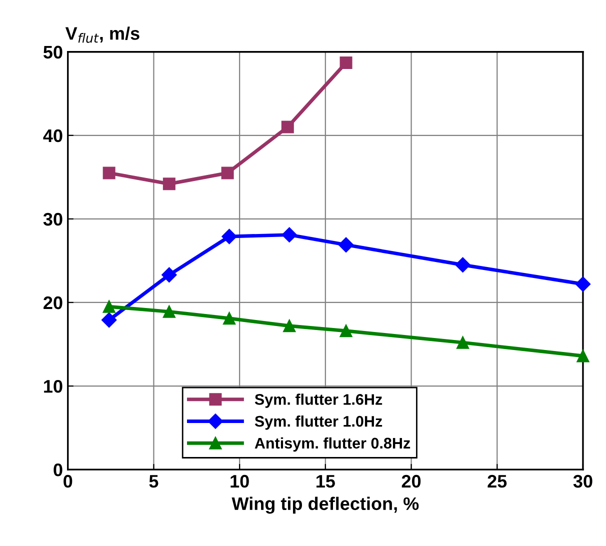 The image size is (606, 546). I want to click on x-tick-label: 5, so click(153, 481).